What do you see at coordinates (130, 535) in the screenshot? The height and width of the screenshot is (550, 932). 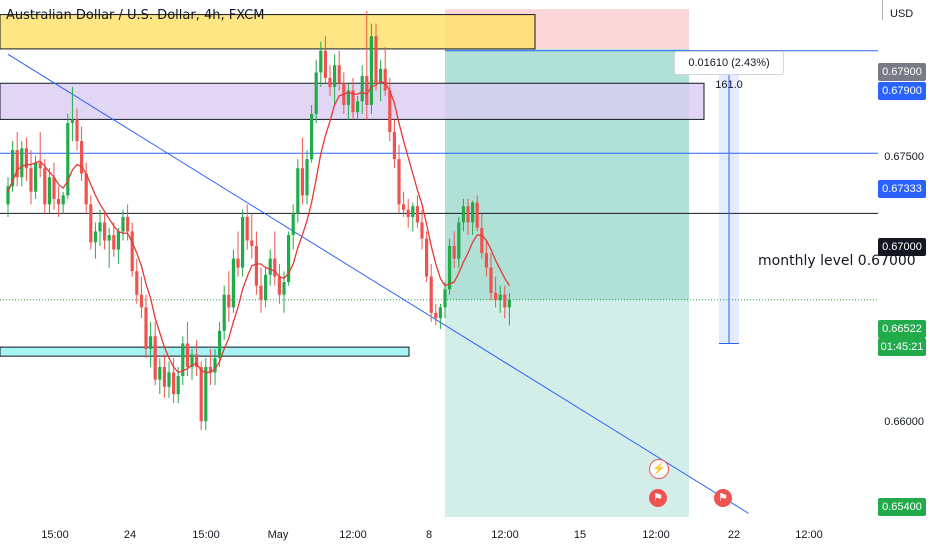 I see `time-tick: 24` at bounding box center [130, 535].